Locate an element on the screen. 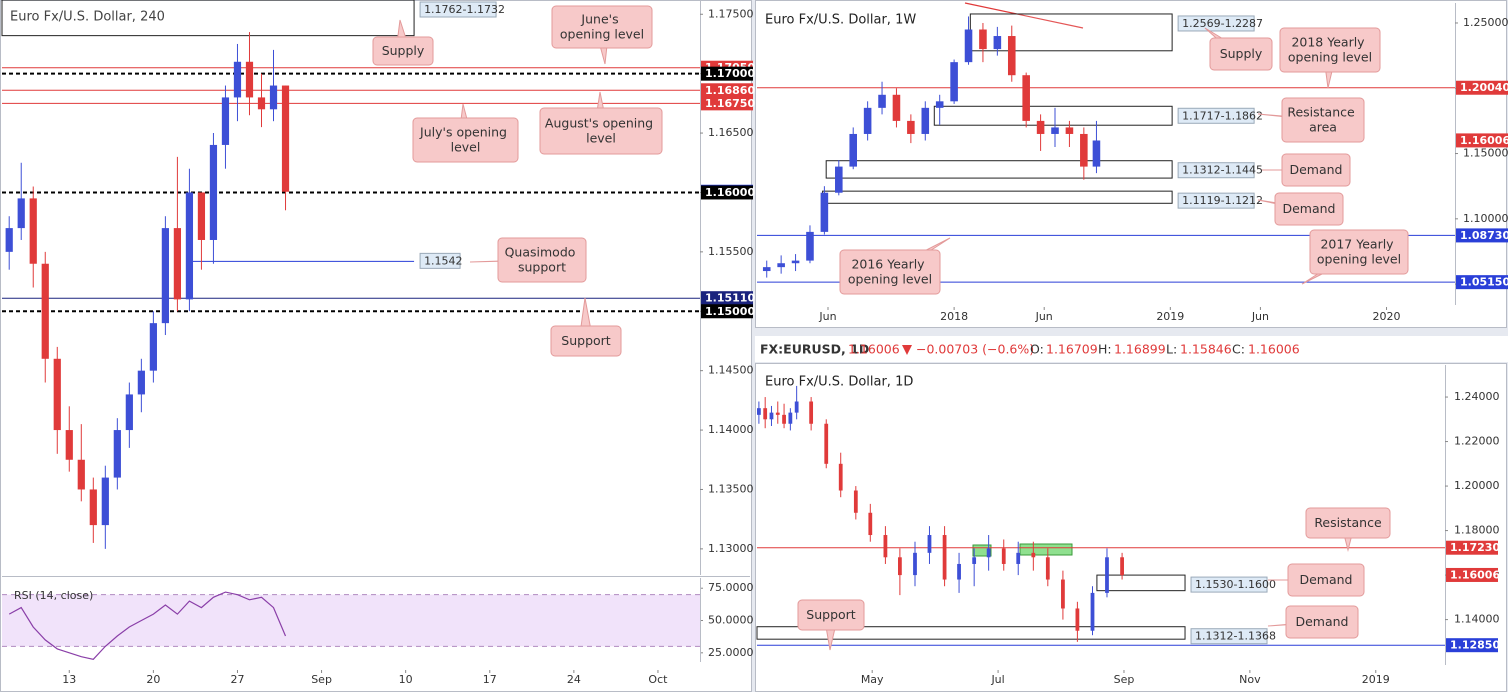 Image resolution: width=1508 pixels, height=692 pixels. open-label: O: is located at coordinates (1037, 349).